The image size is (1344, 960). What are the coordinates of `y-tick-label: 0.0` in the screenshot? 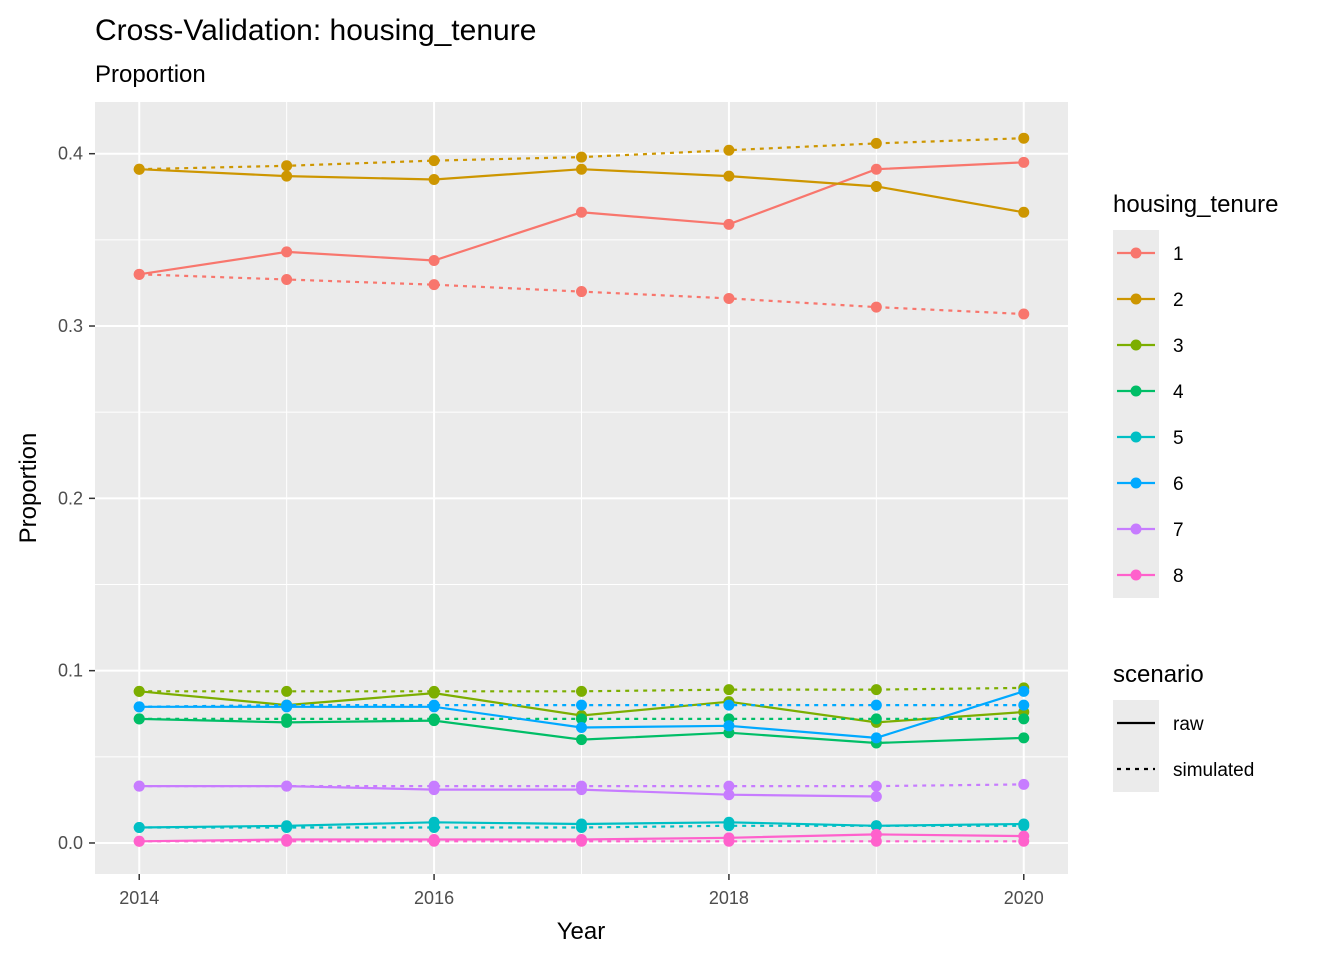 It's located at (70, 843).